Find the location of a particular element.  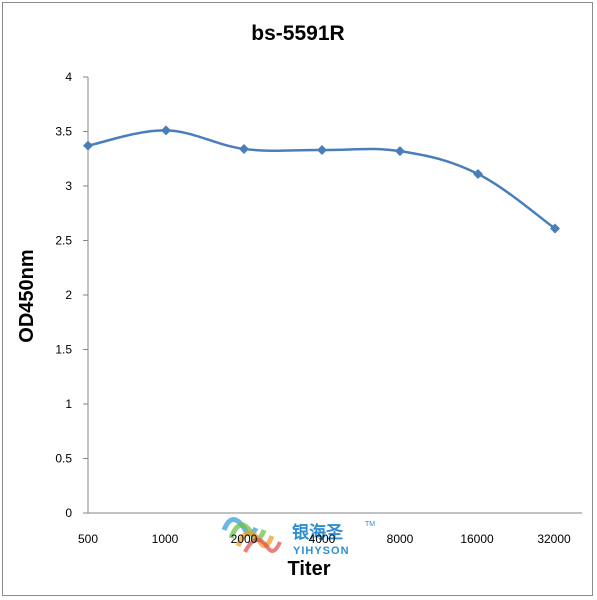

yihyson-watermark-logo: 银海圣 TM YIHYSON is located at coordinates (298, 537).